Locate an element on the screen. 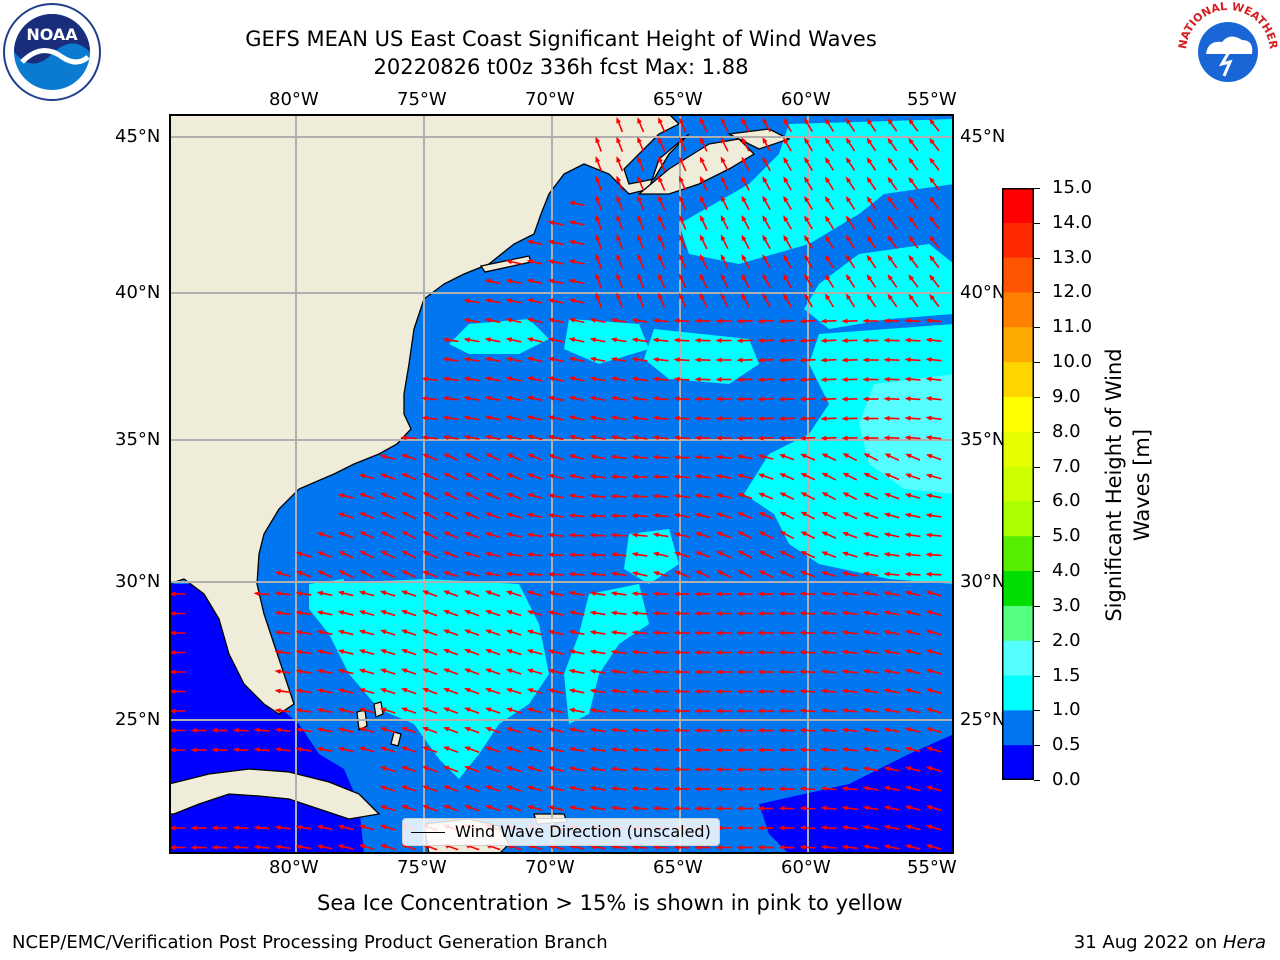 This screenshot has width=1280, height=960. lat-label-left-25n: 25°N is located at coordinates (138, 719).